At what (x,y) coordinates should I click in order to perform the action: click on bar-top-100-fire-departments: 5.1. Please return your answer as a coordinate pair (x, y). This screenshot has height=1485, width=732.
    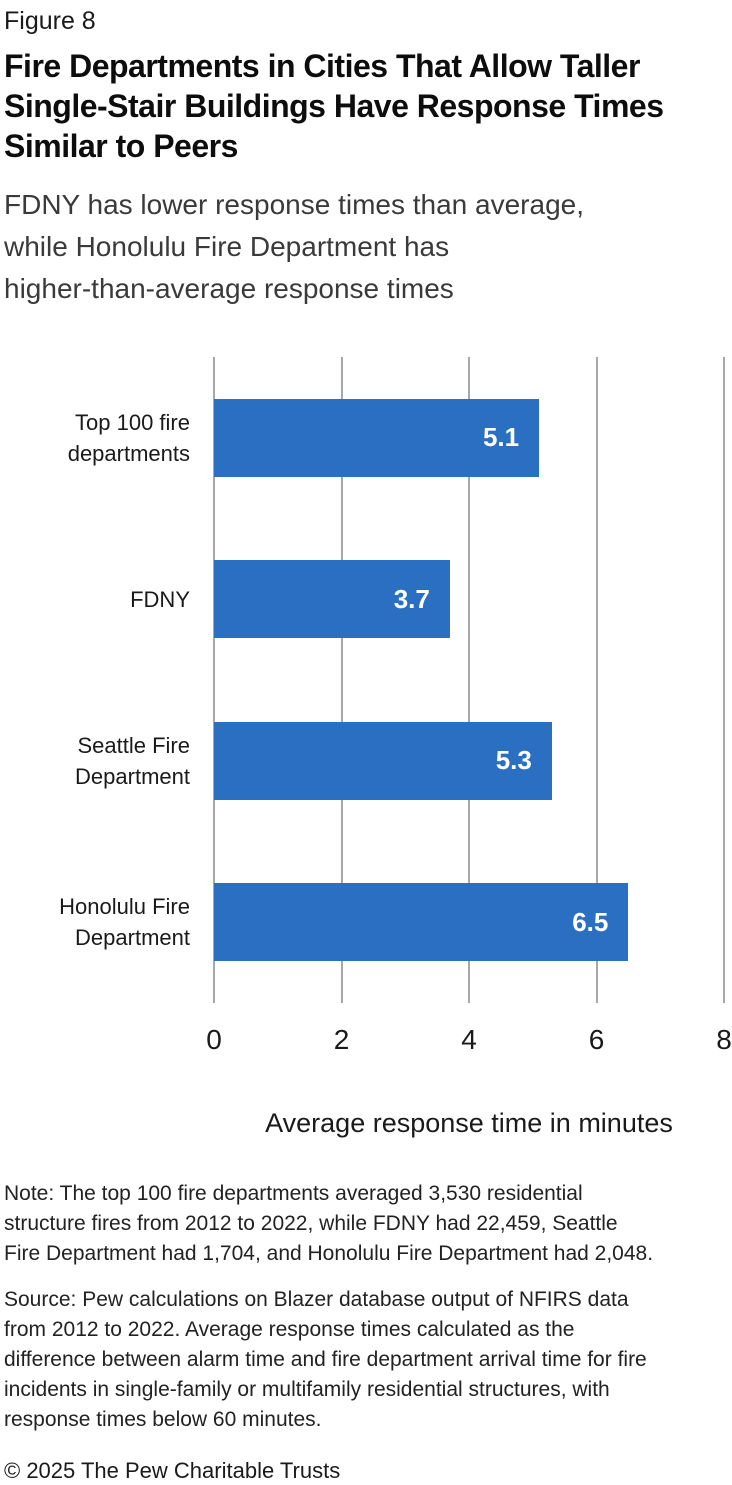
    Looking at the image, I should click on (377, 437).